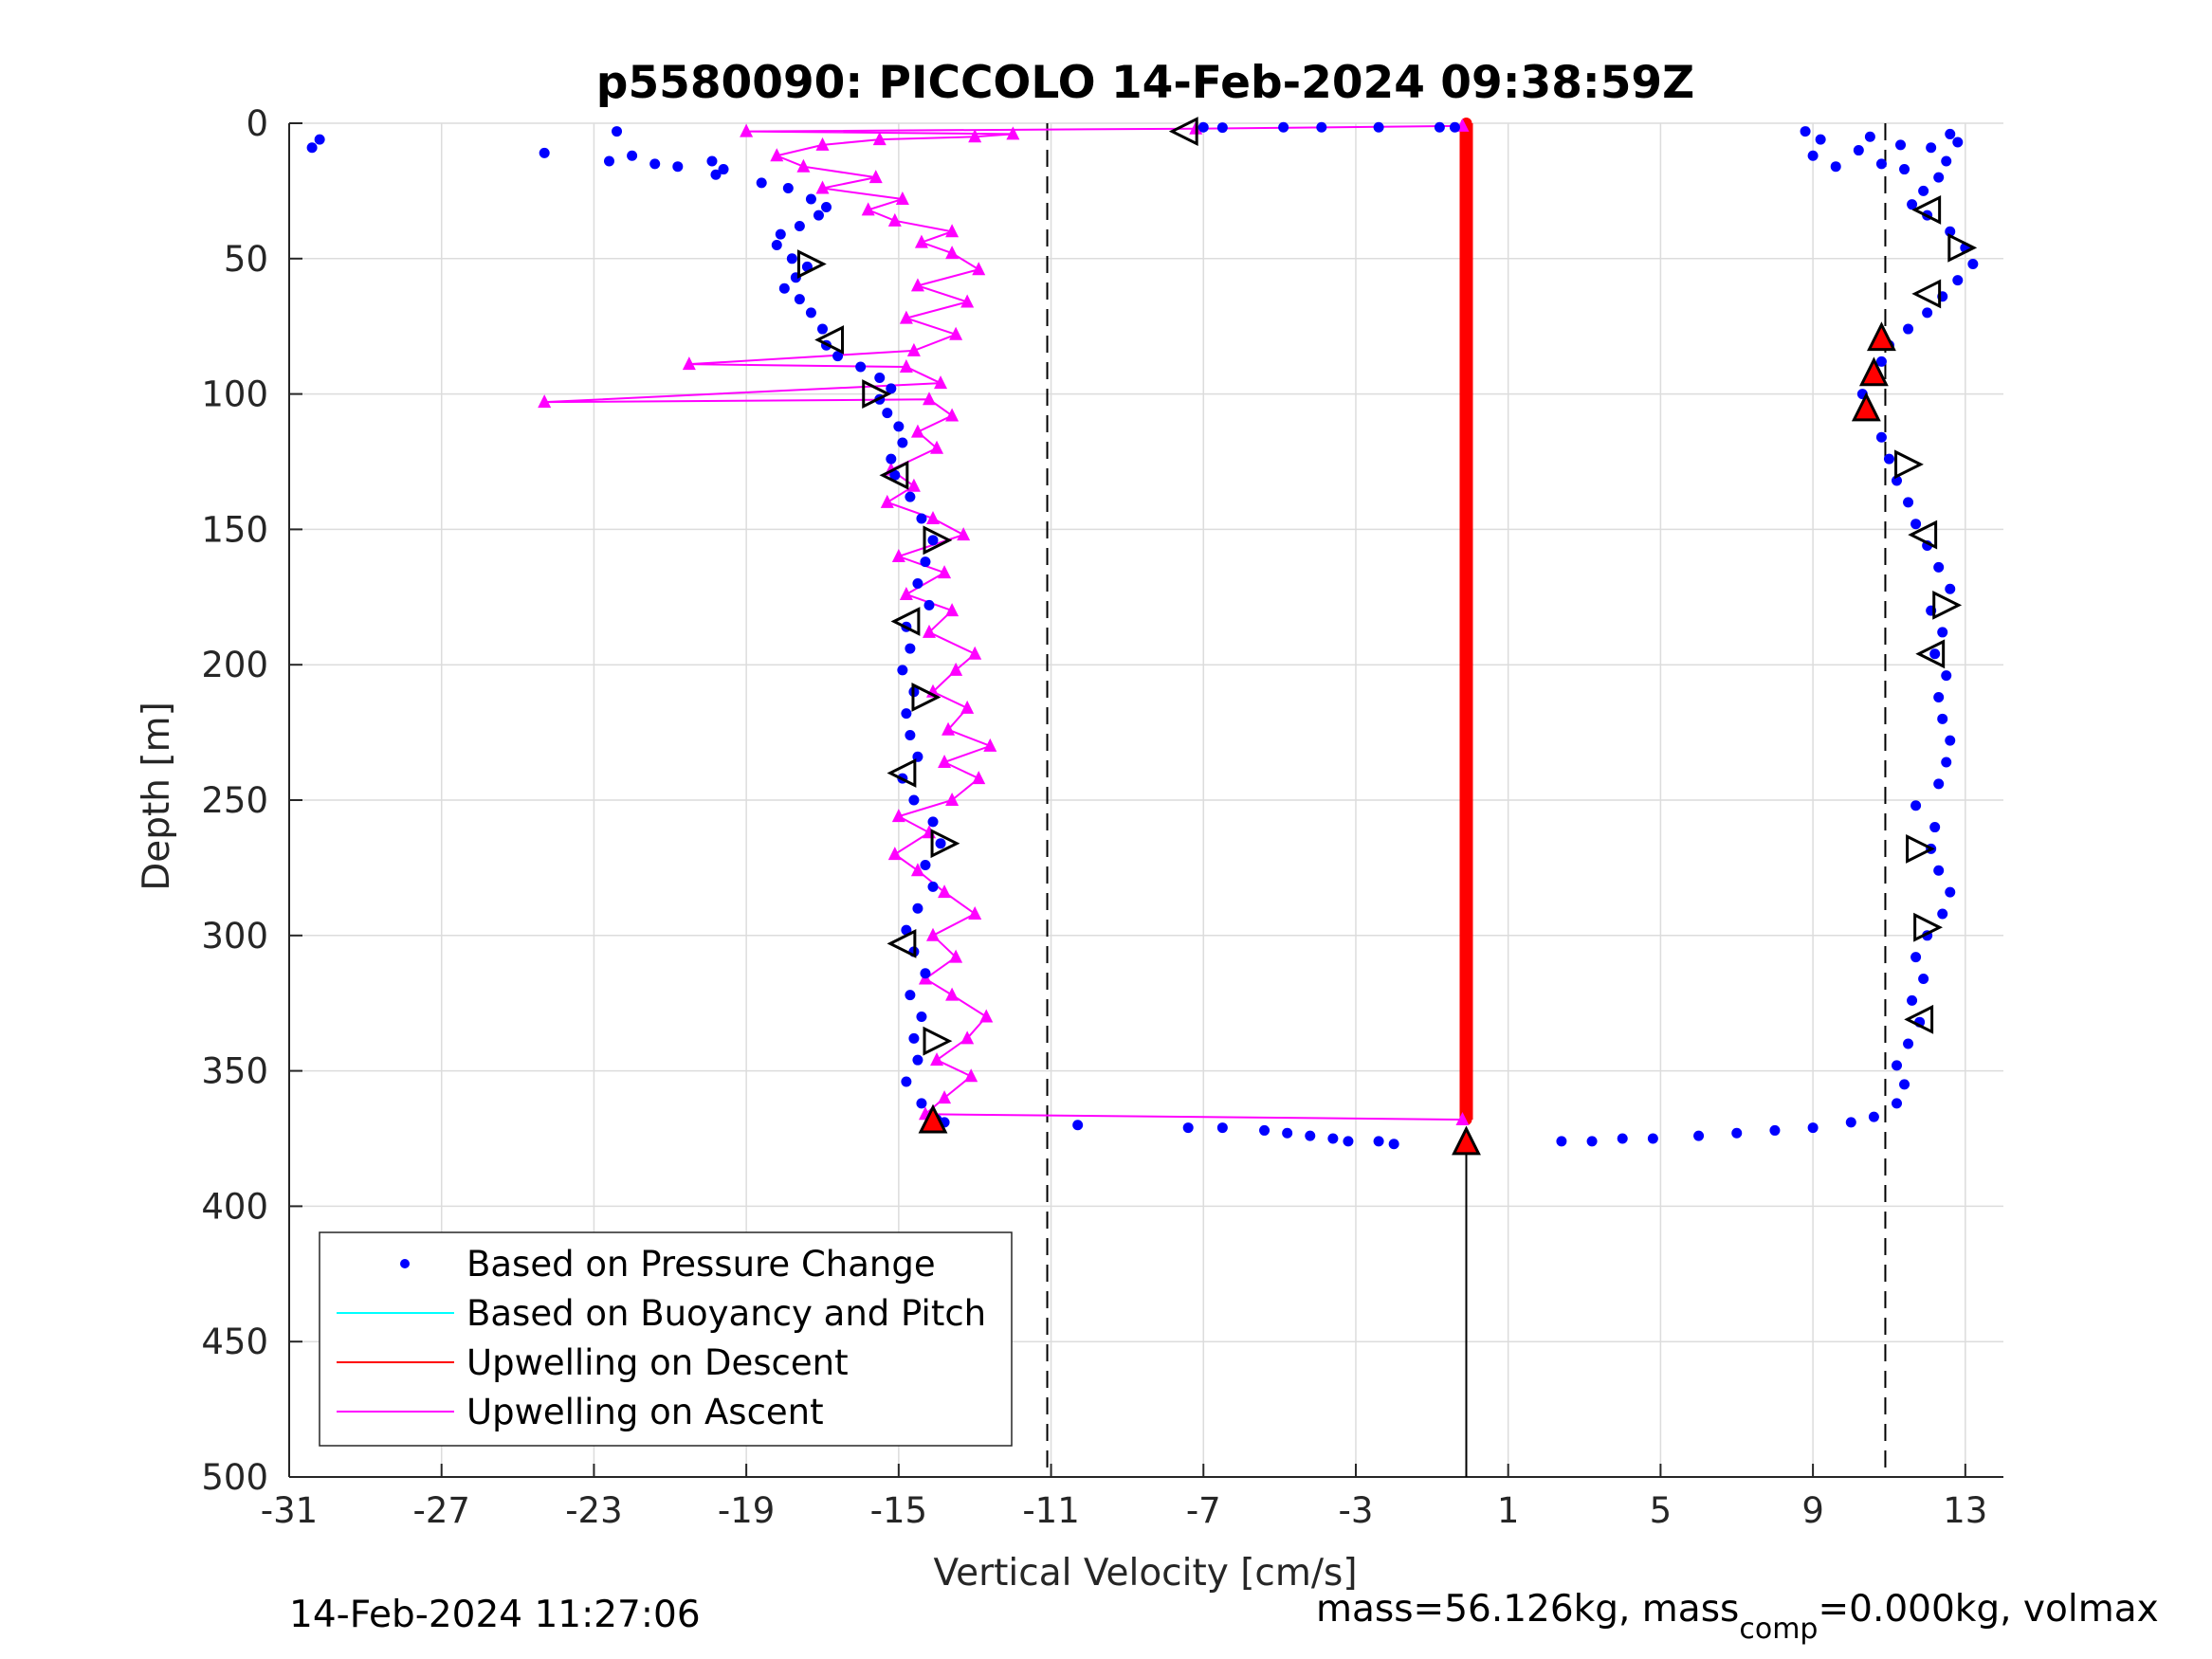  What do you see at coordinates (898, 1510) in the screenshot?
I see `x-tick-label: -15` at bounding box center [898, 1510].